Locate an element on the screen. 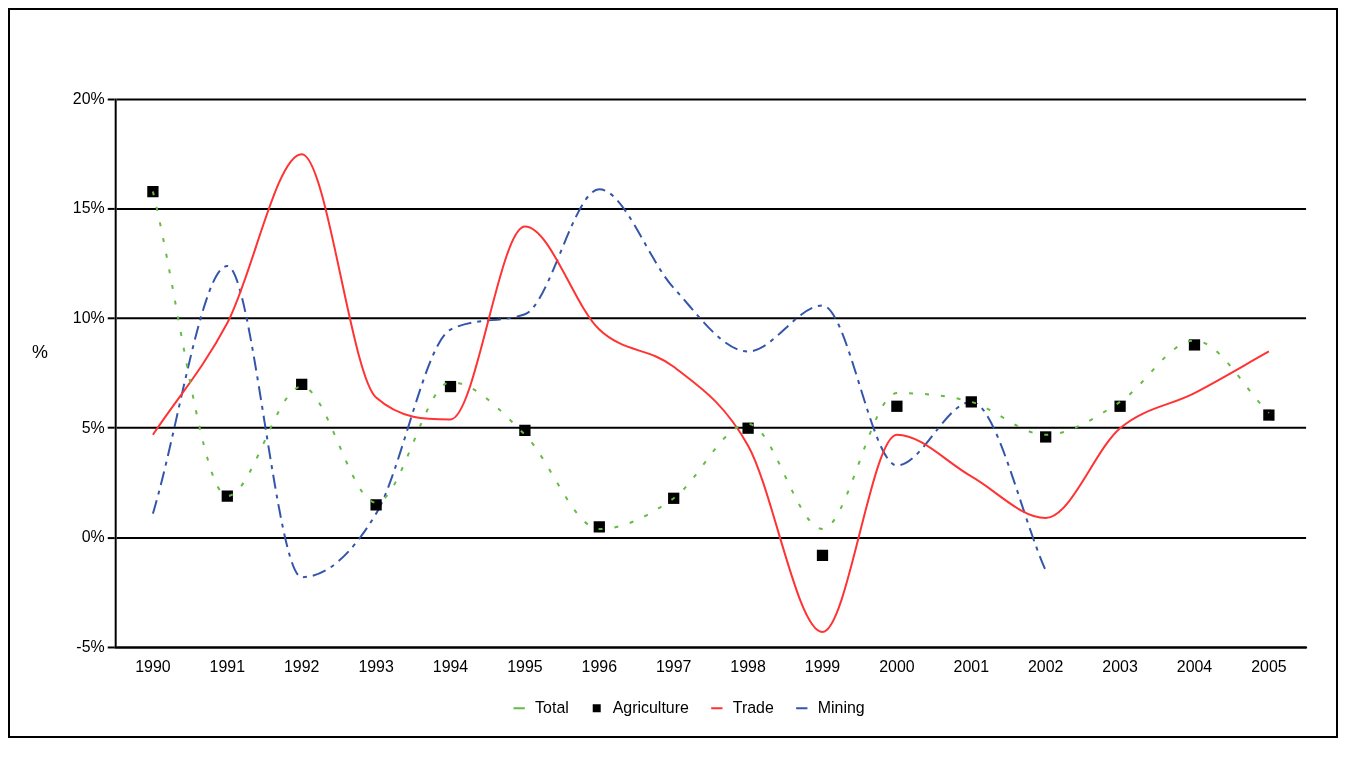  y-tick-label: -5% is located at coordinates (90, 646).